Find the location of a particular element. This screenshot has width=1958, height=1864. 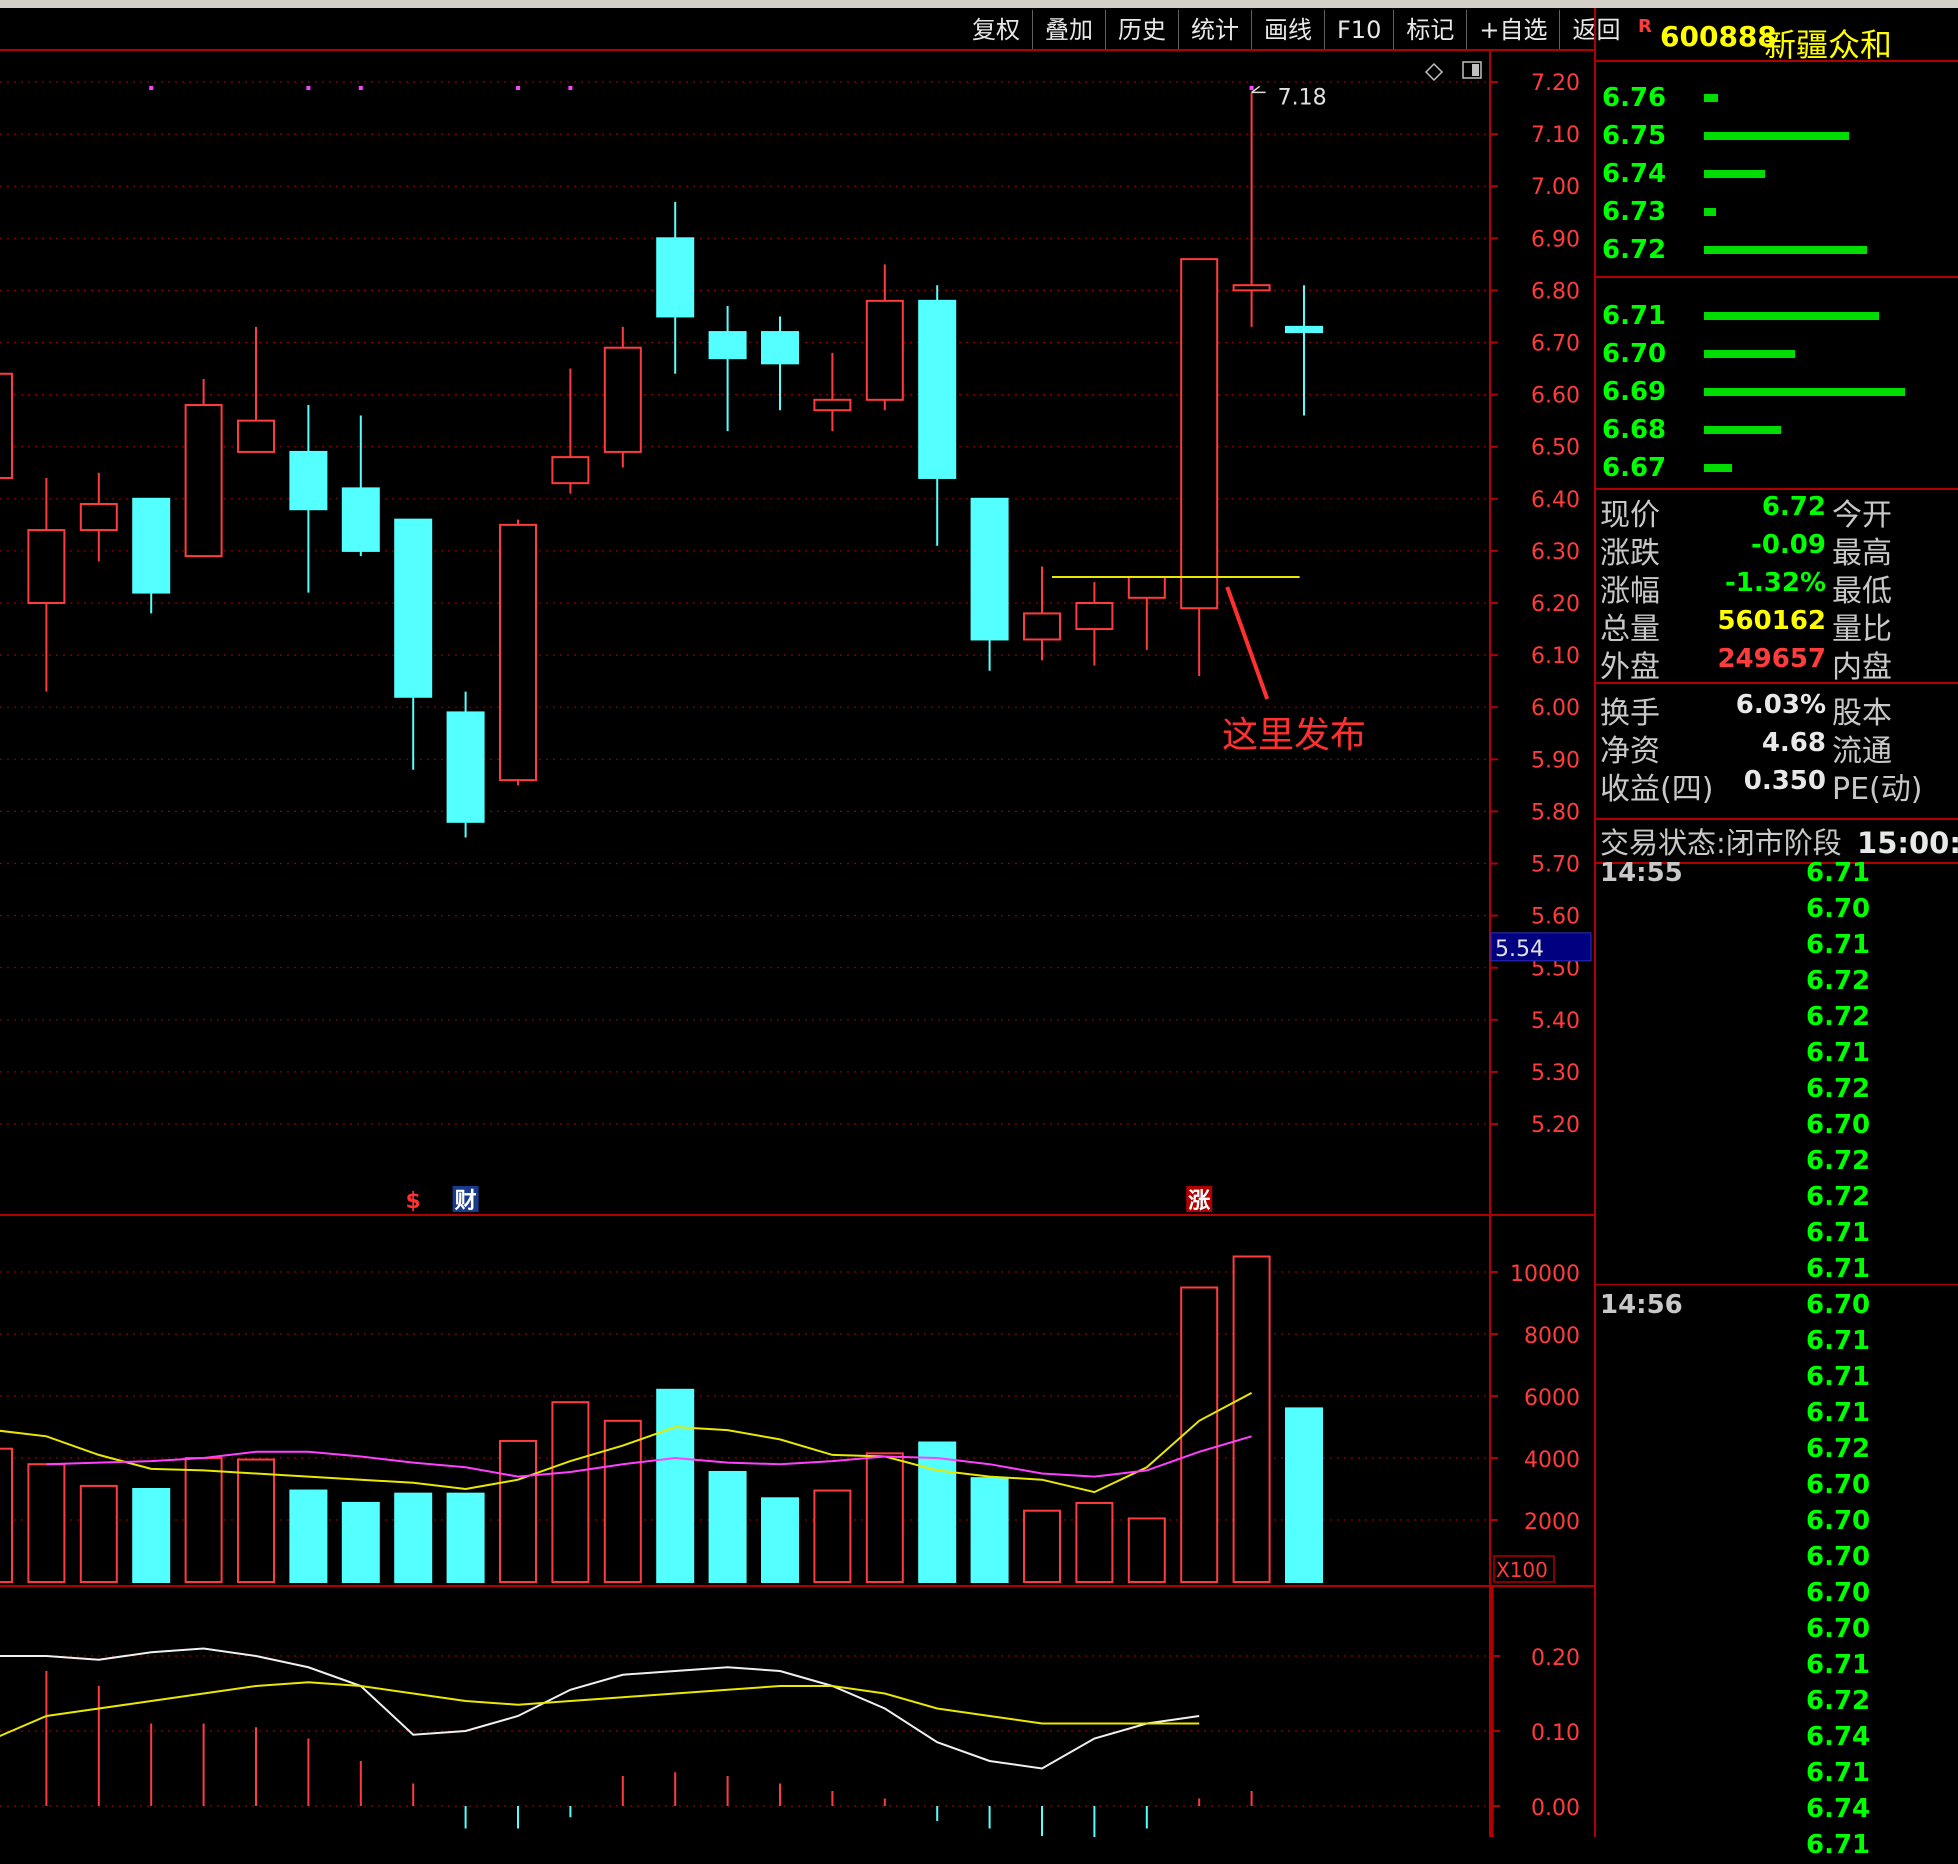

tick-row-8: 6.70 is located at coordinates (1777, 1126).